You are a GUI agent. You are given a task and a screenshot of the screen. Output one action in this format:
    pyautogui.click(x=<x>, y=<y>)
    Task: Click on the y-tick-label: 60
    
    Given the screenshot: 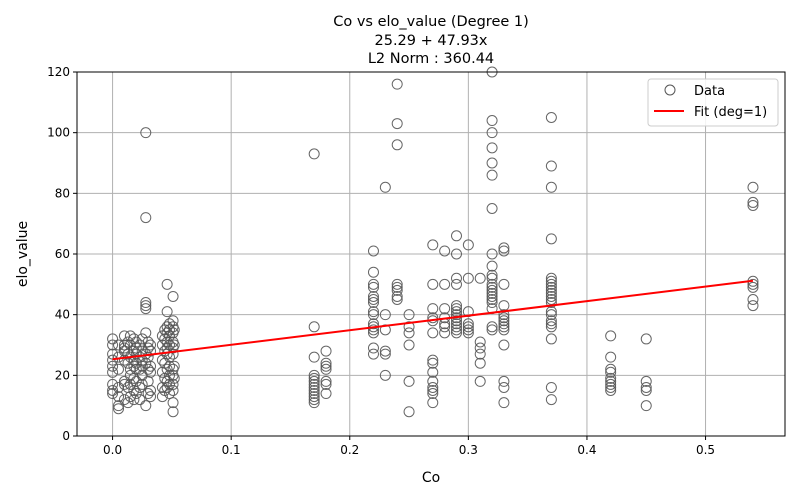 What is the action you would take?
    pyautogui.click(x=62, y=254)
    